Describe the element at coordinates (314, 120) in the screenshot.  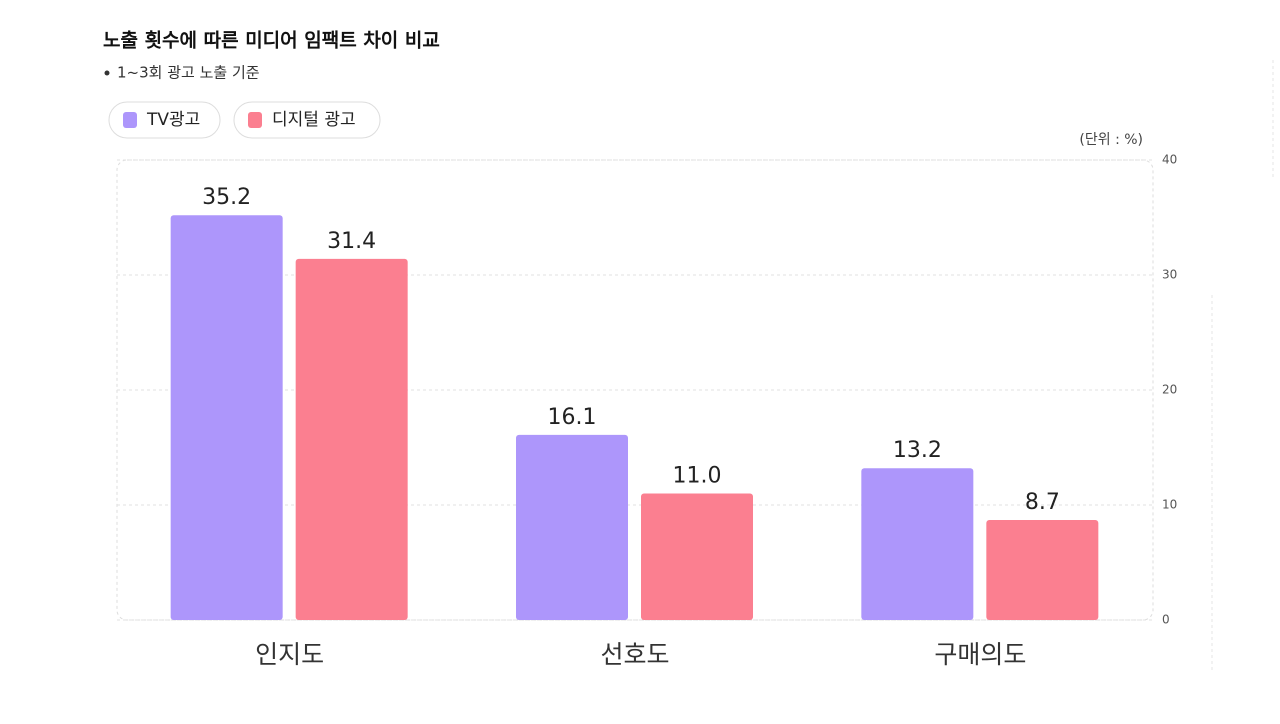
I see `legend-label: 디지털 광고` at that location.